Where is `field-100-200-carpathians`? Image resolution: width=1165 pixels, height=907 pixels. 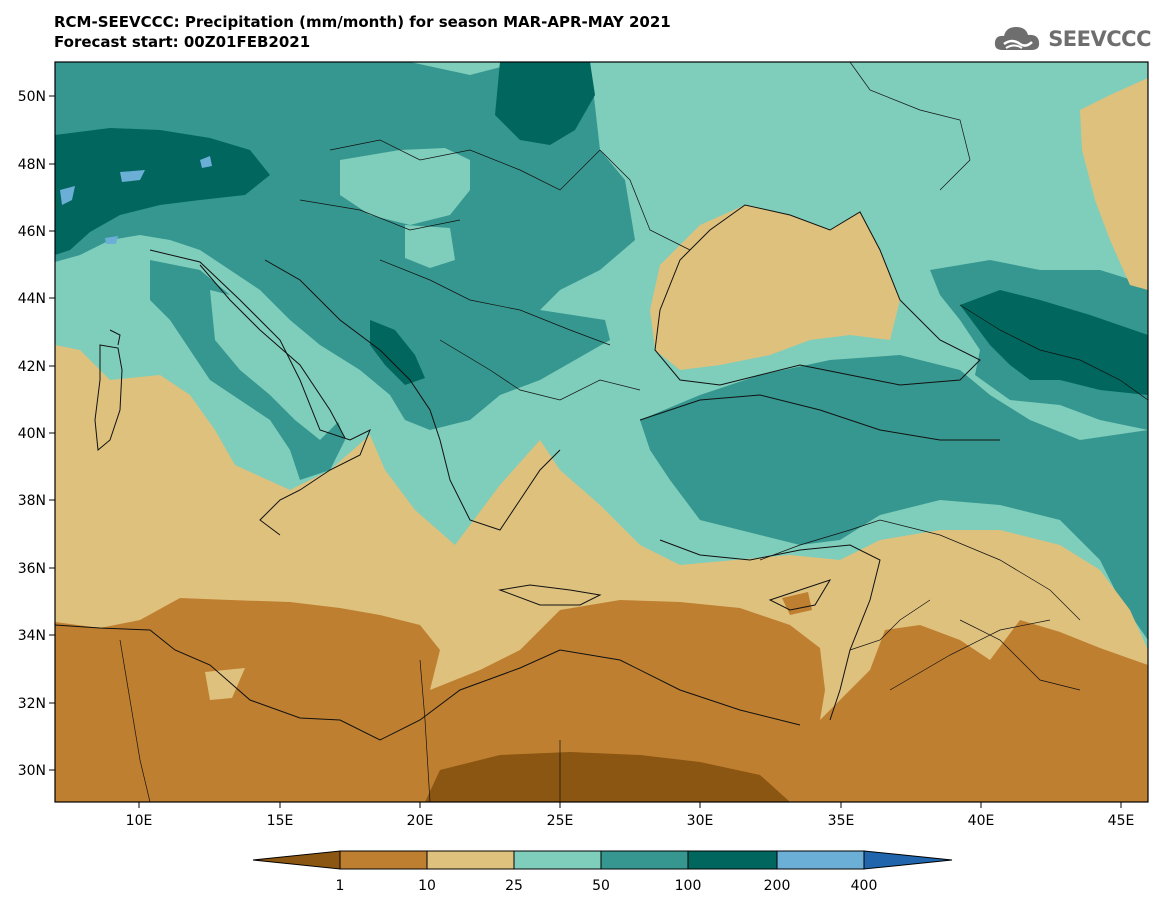 field-100-200-carpathians is located at coordinates (545, 103).